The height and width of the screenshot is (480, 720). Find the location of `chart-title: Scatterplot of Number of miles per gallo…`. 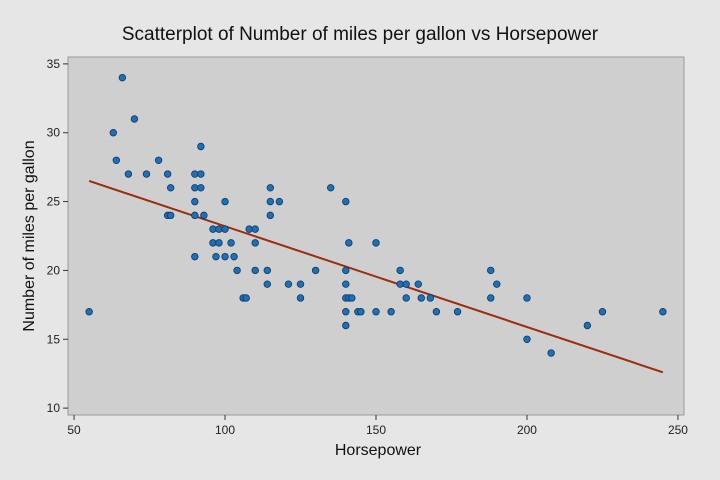

chart-title: Scatterplot of Number of miles per gallo… is located at coordinates (360, 34).